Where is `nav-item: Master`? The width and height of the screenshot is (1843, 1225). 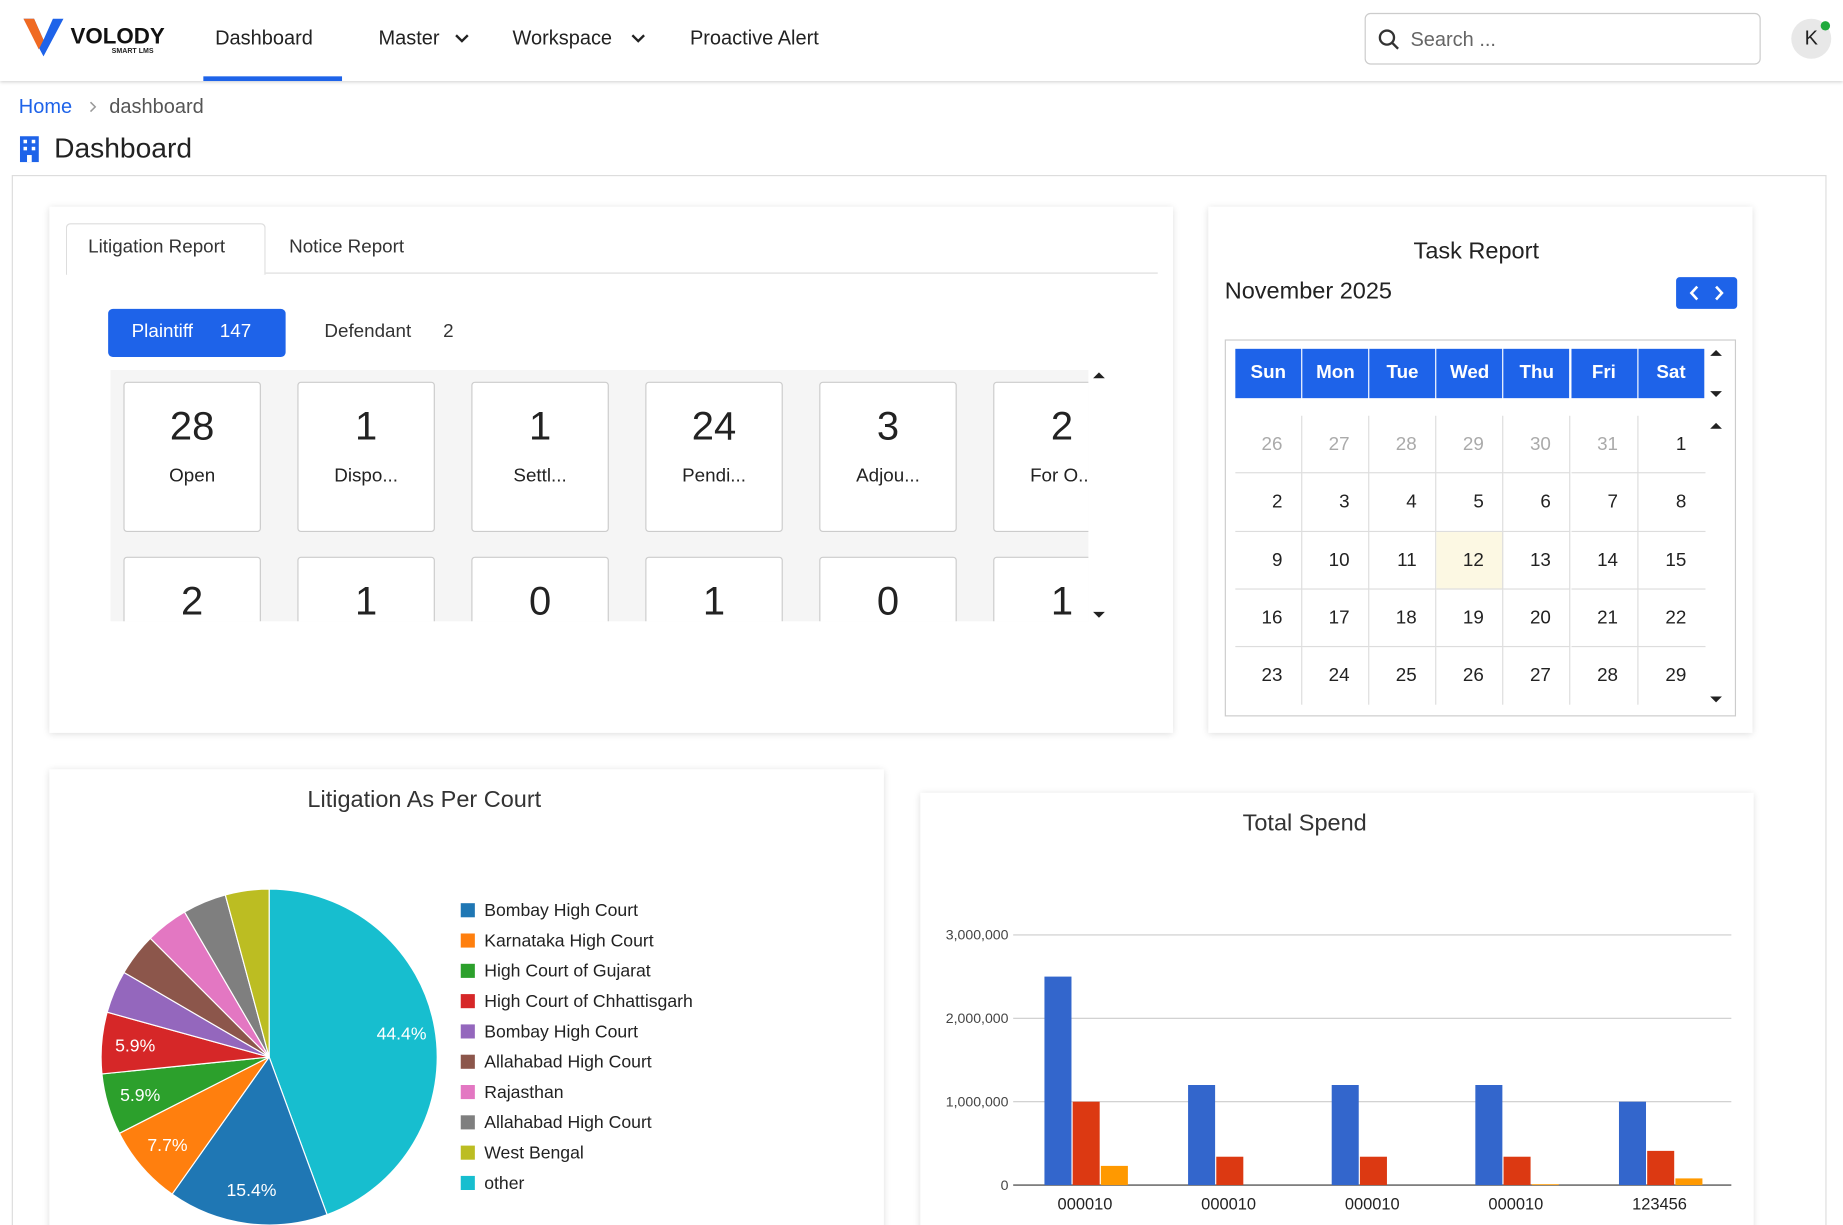 nav-item: Master is located at coordinates (409, 38).